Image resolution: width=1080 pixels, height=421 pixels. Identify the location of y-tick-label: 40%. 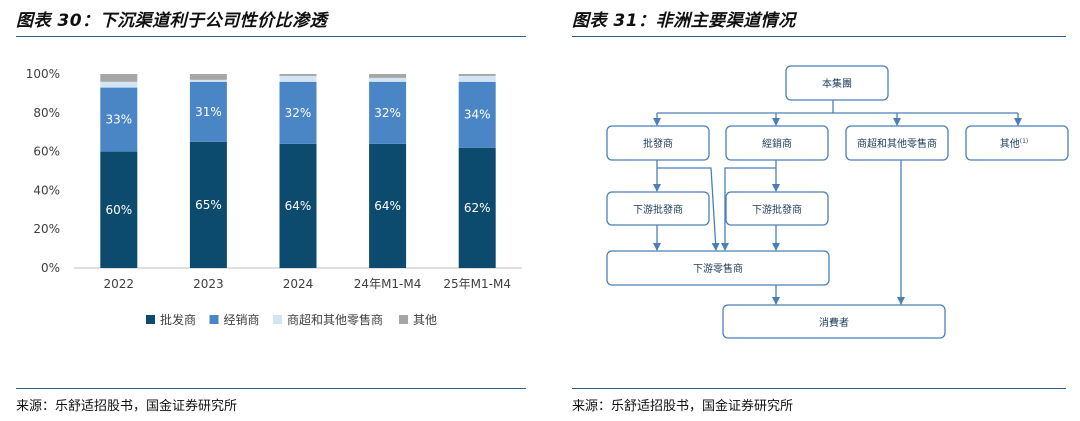
(46, 190).